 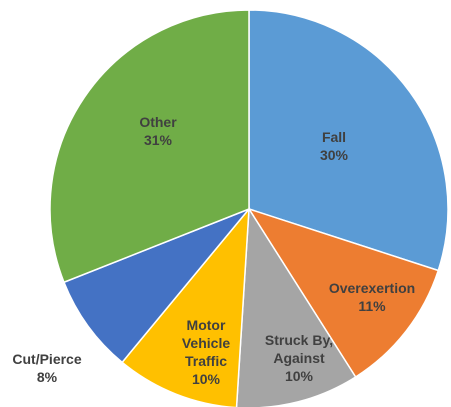 What do you see at coordinates (158, 140) in the screenshot?
I see `slice-value: 31%` at bounding box center [158, 140].